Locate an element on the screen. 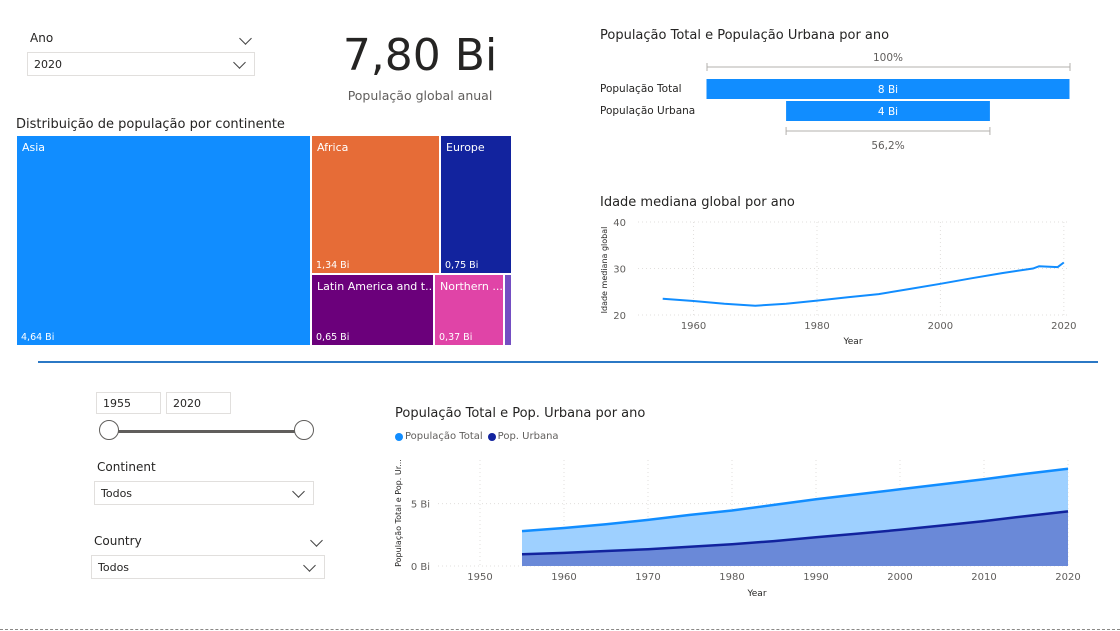 The width and height of the screenshot is (1120, 631). treemap-cell-asia: Asia 4,64 Bi is located at coordinates (163, 240).